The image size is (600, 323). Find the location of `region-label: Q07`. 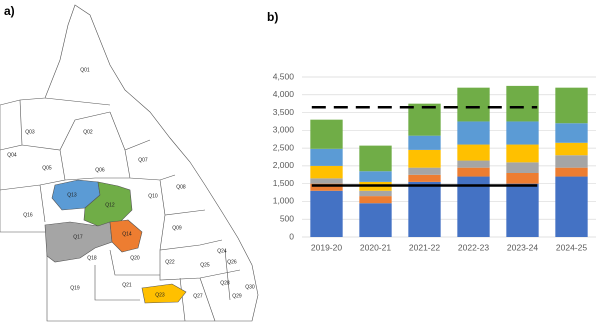

region-label: Q07 is located at coordinates (143, 160).